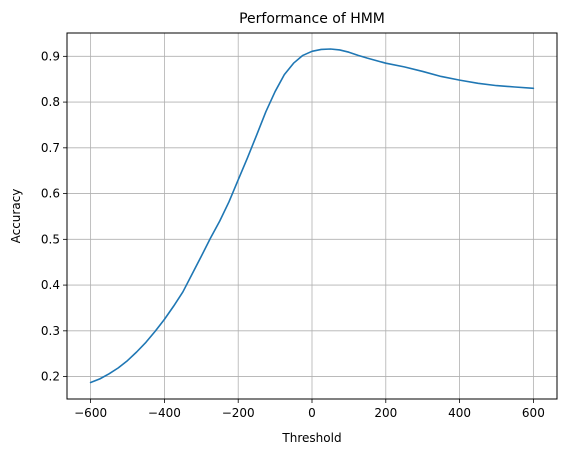  I want to click on x-tick-label: −200, so click(238, 413).